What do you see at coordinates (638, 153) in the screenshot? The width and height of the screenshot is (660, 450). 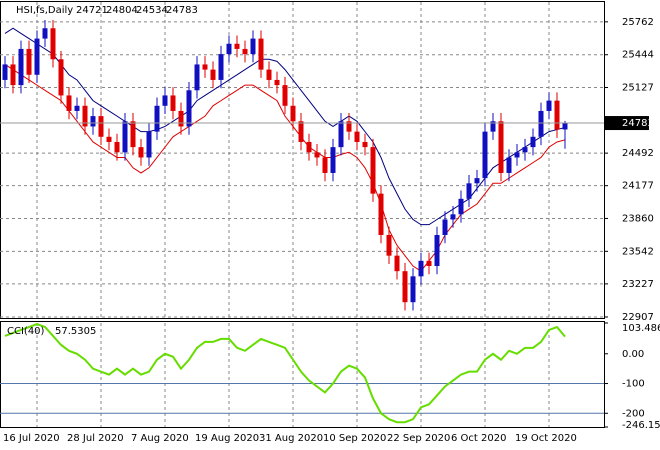 I see `y-tick-label: 24492` at bounding box center [638, 153].